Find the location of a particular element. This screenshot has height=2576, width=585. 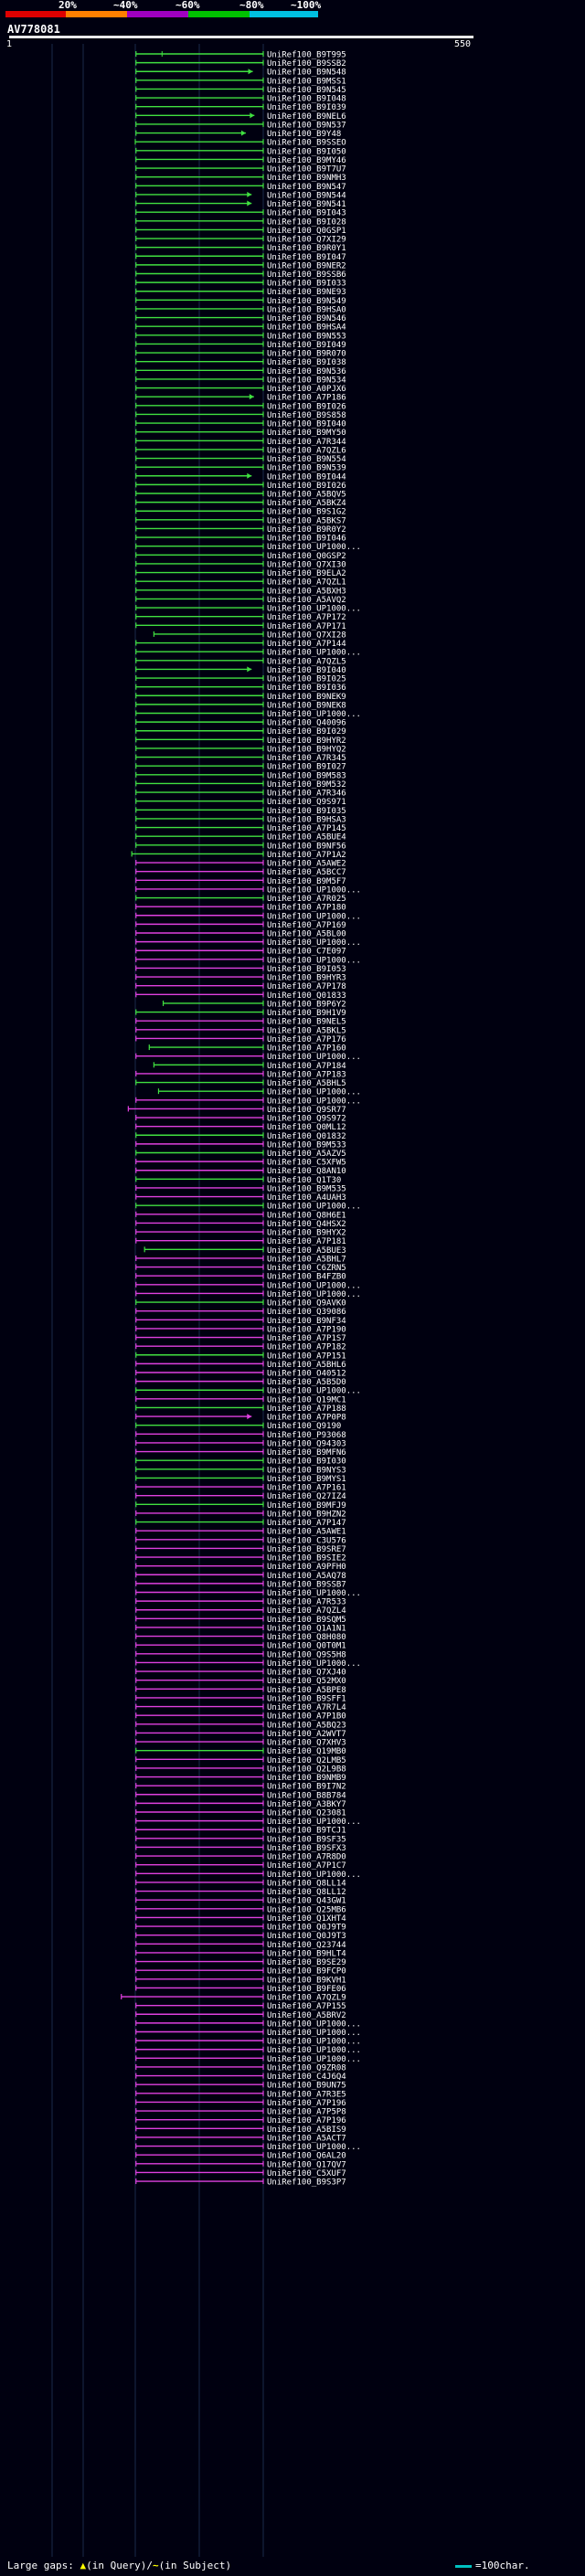

hit-row: UniRef100_B9I026 is located at coordinates (241, 486).